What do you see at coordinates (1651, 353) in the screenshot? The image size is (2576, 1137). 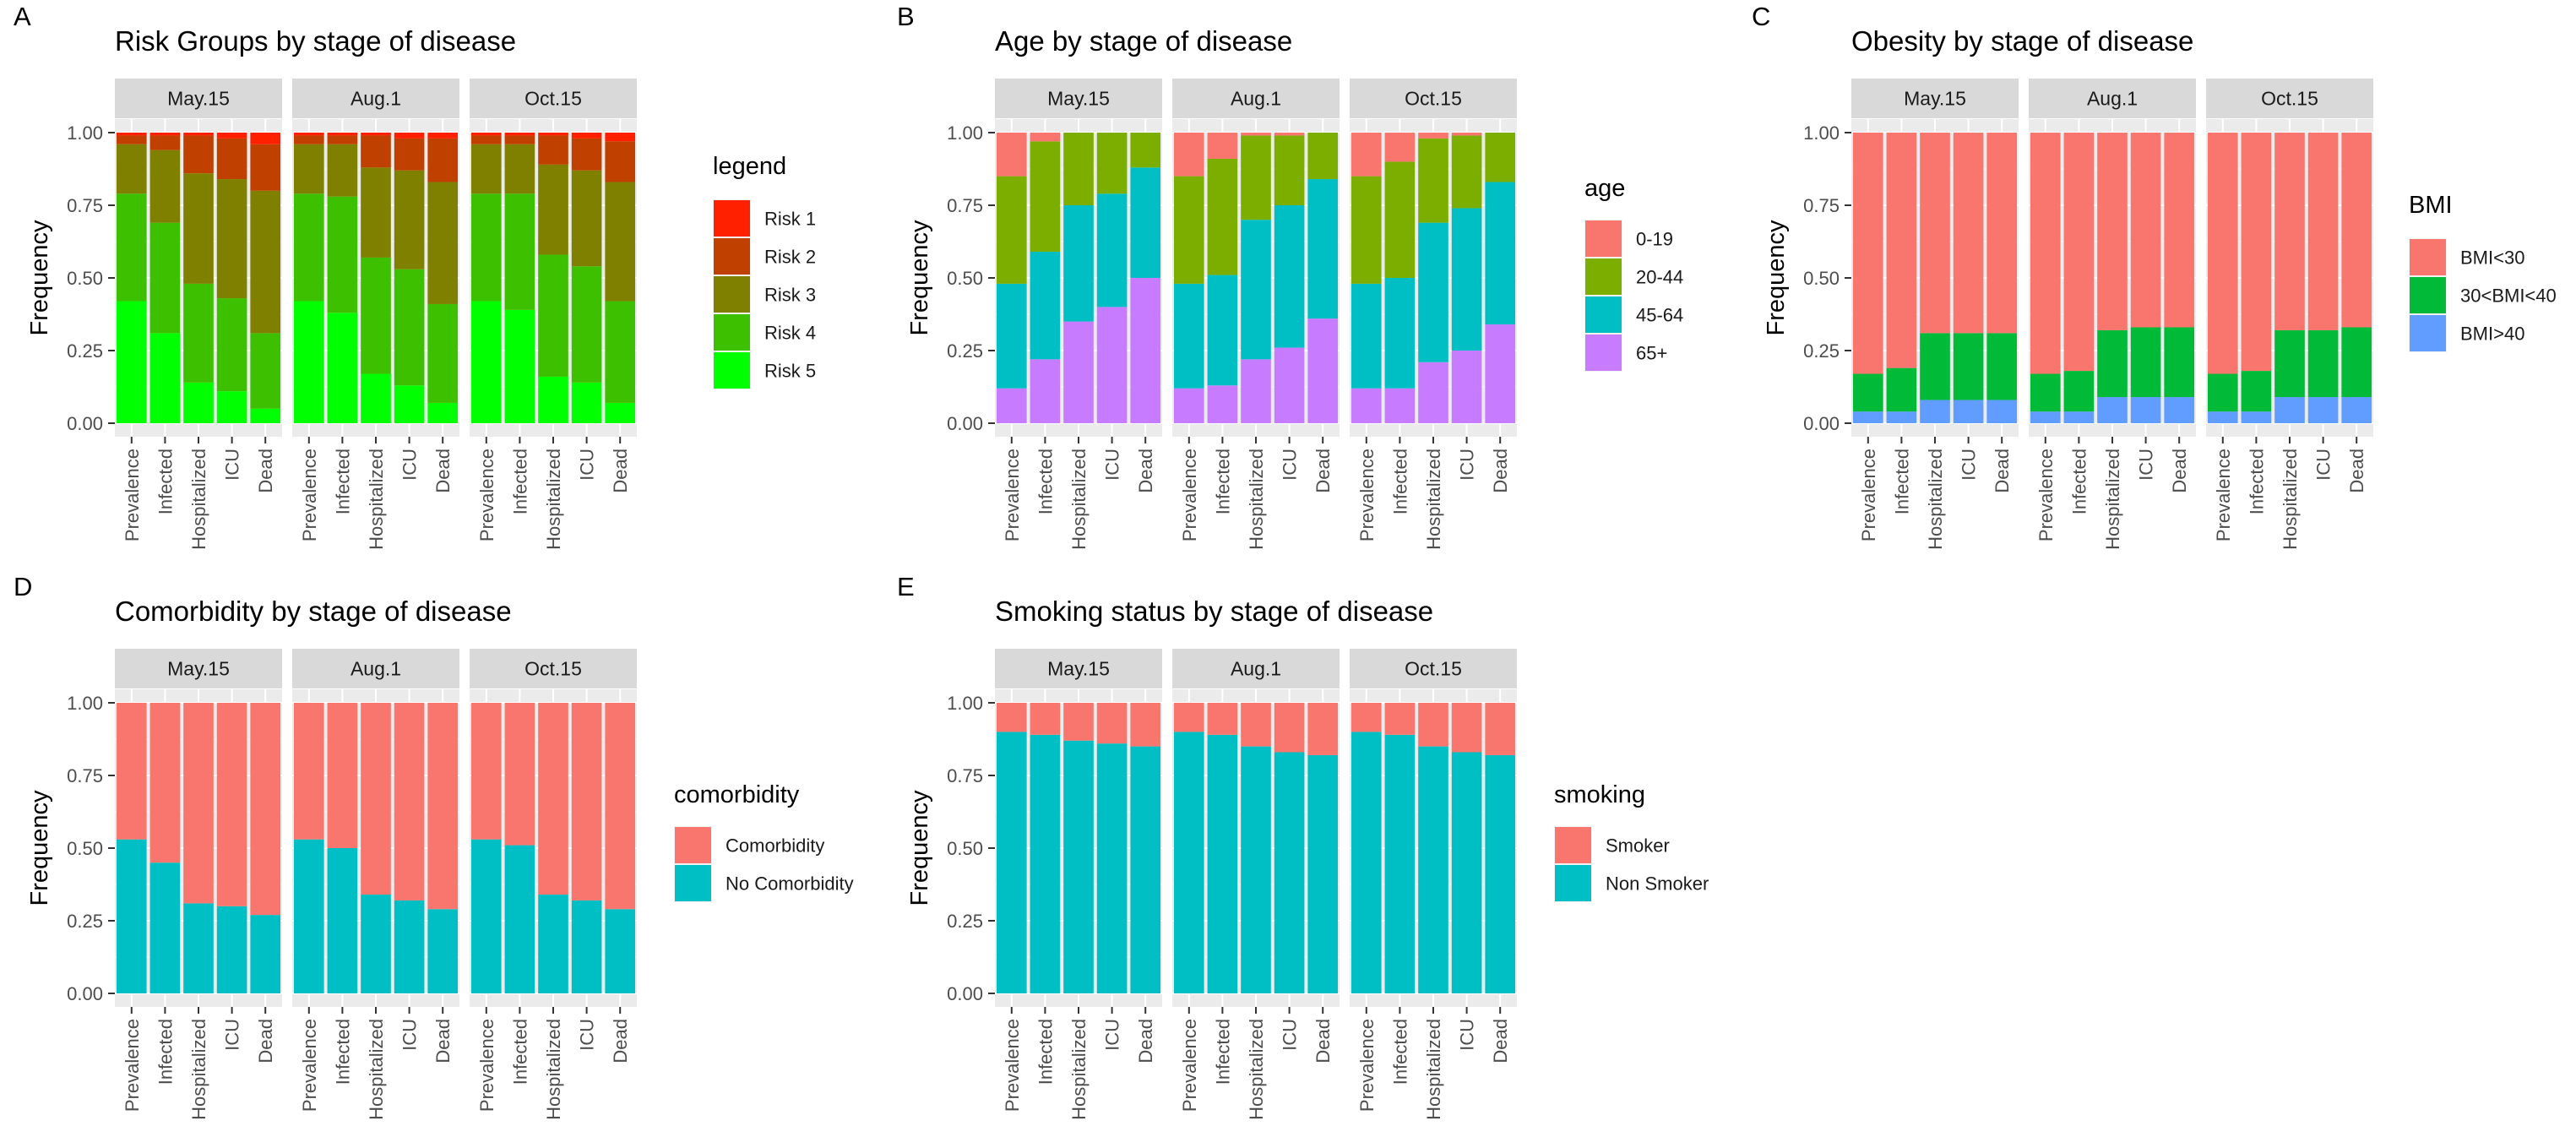 I see `legend-label: 65+` at bounding box center [1651, 353].